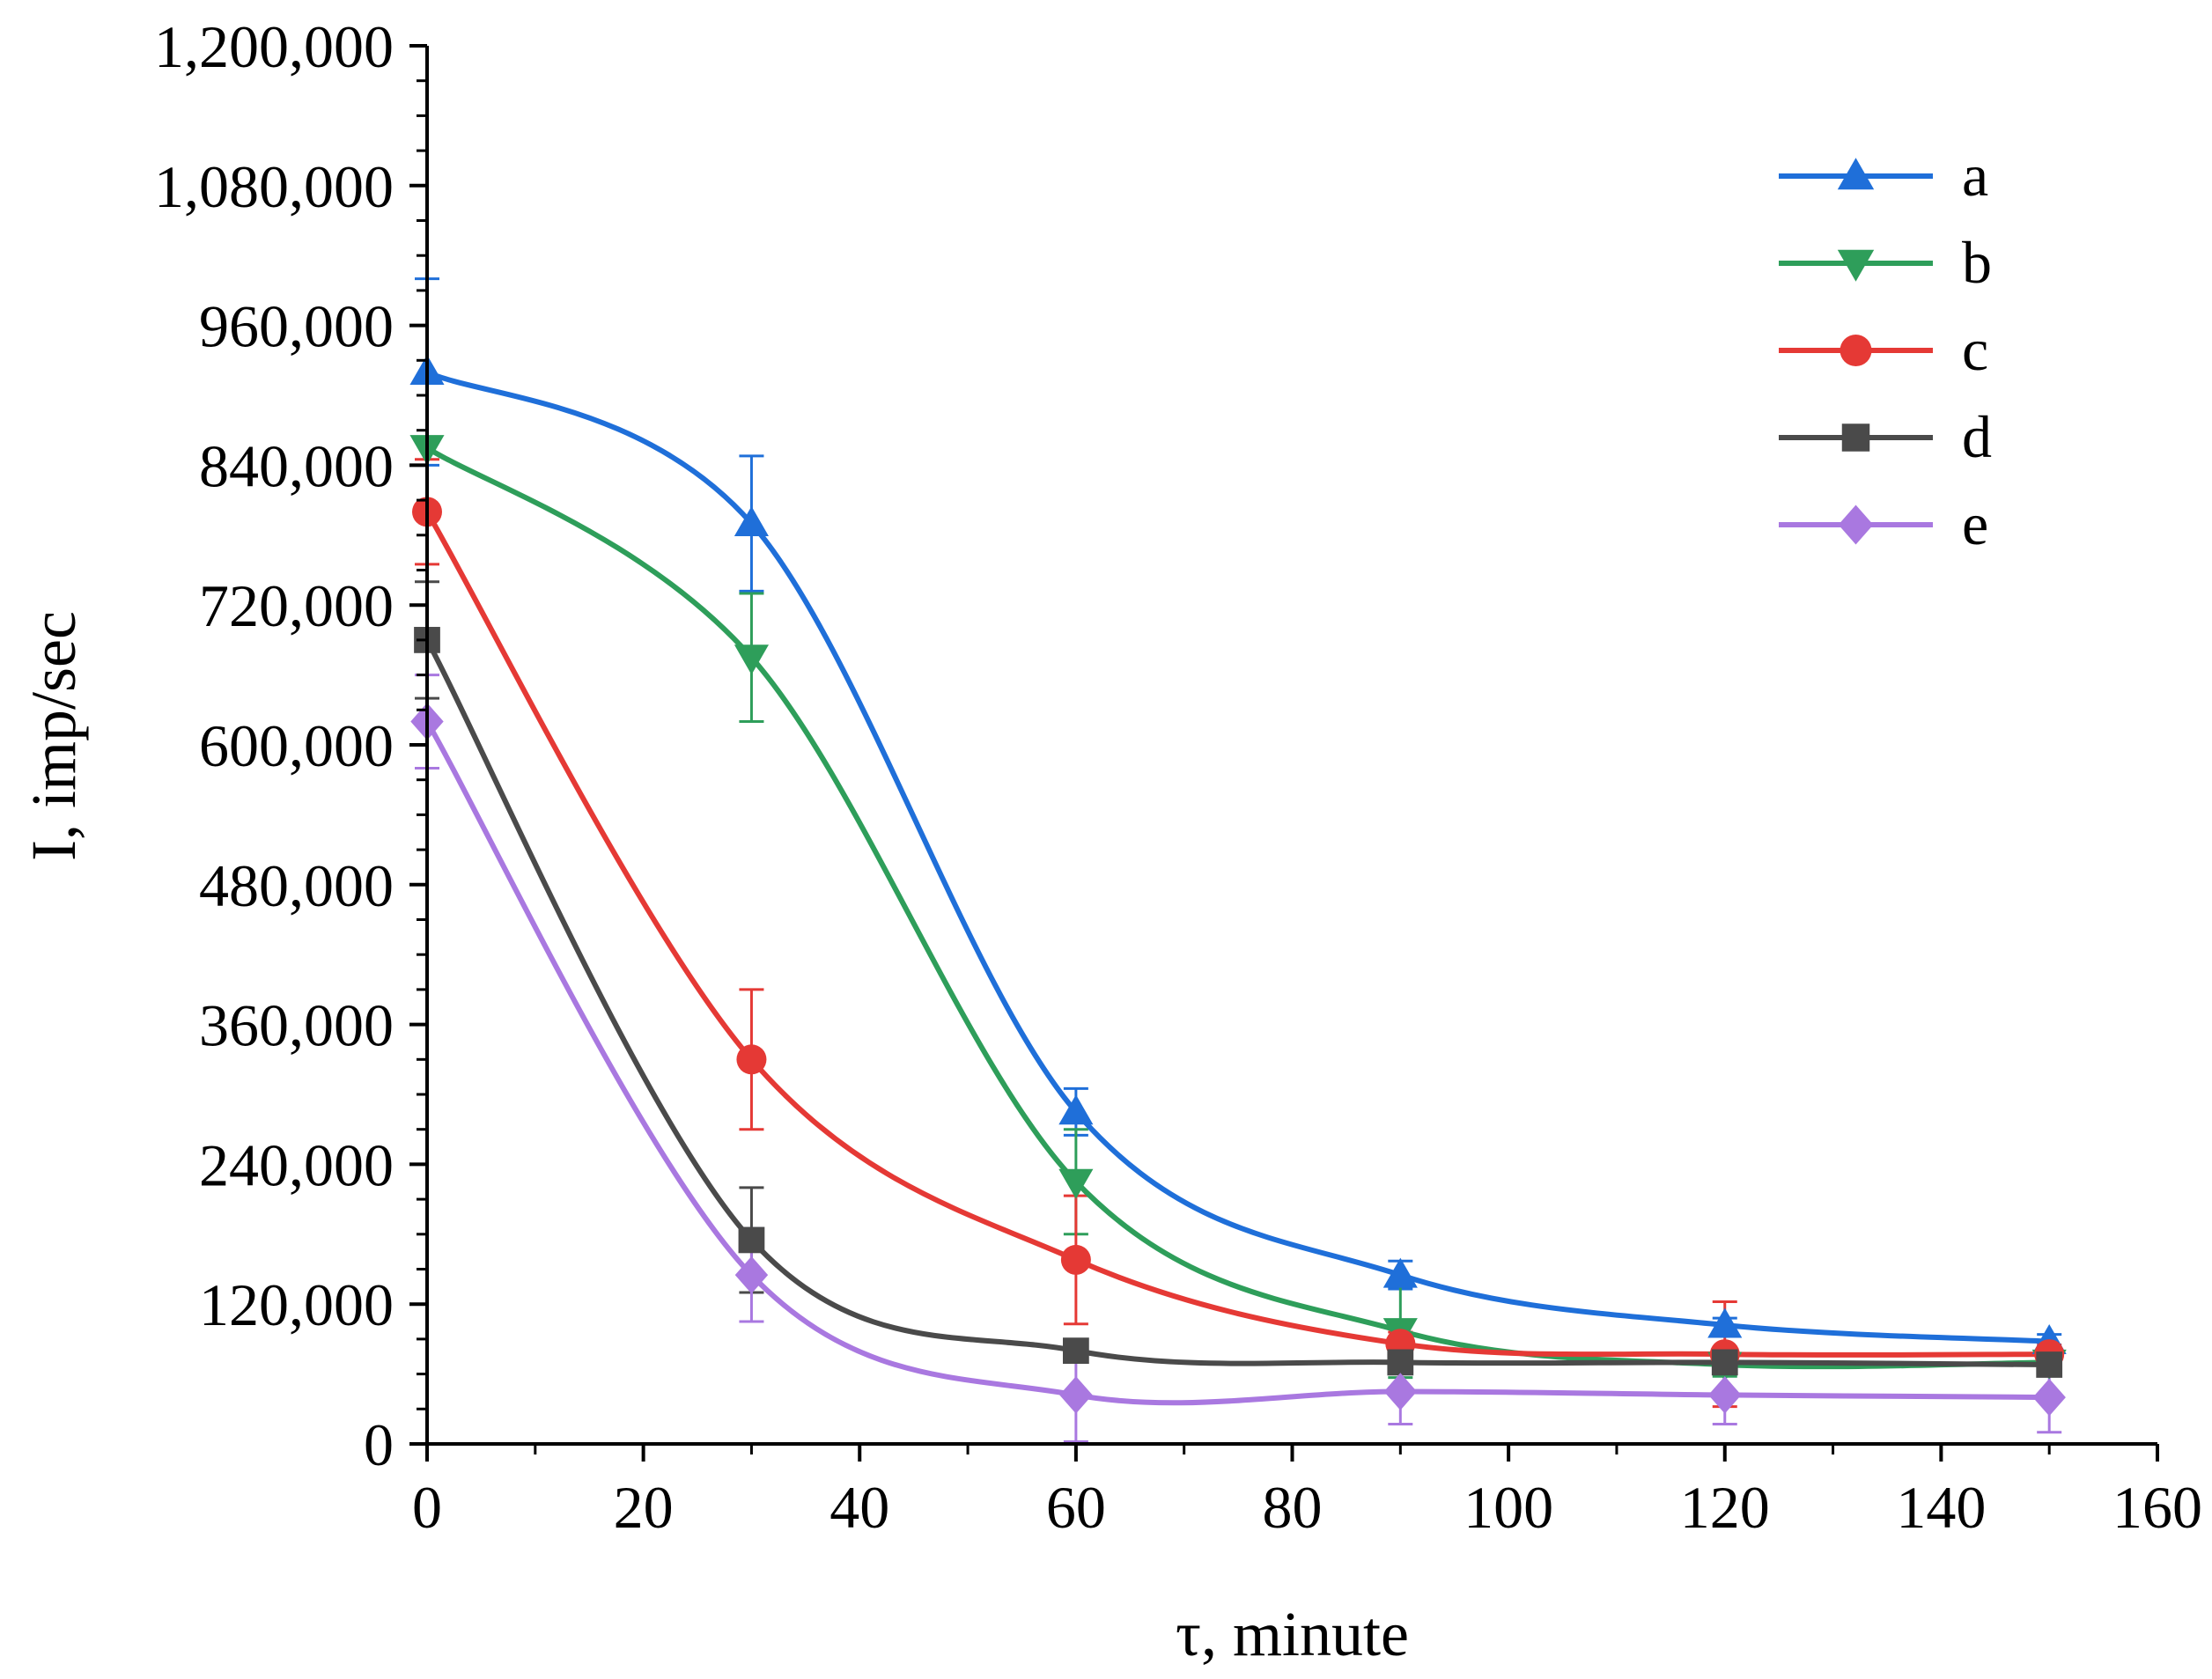 This screenshot has height=1679, width=2212. What do you see at coordinates (53, 736) in the screenshot?
I see `y-axis-title: I, imp/sec` at bounding box center [53, 736].